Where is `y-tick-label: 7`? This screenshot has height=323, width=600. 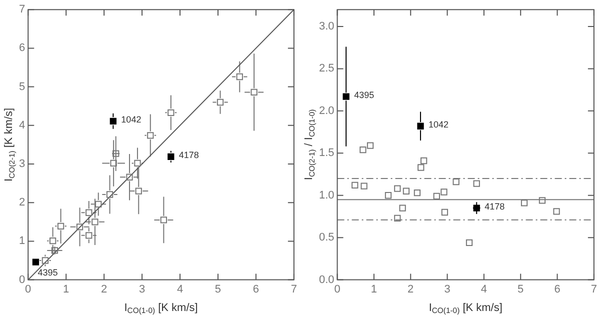
y-tick-label: 7 is located at coordinates (22, 10).